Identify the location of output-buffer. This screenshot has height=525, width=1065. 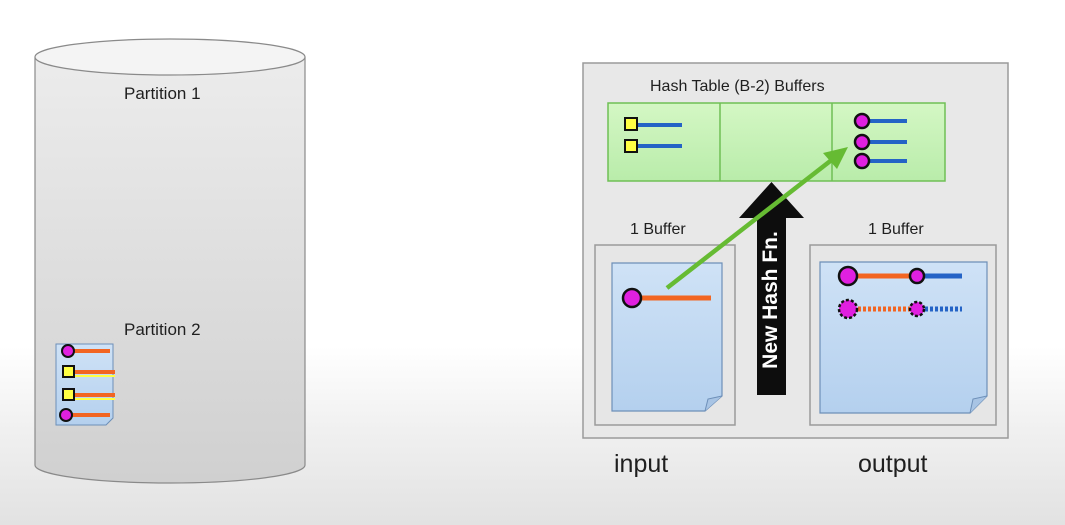
(903, 335).